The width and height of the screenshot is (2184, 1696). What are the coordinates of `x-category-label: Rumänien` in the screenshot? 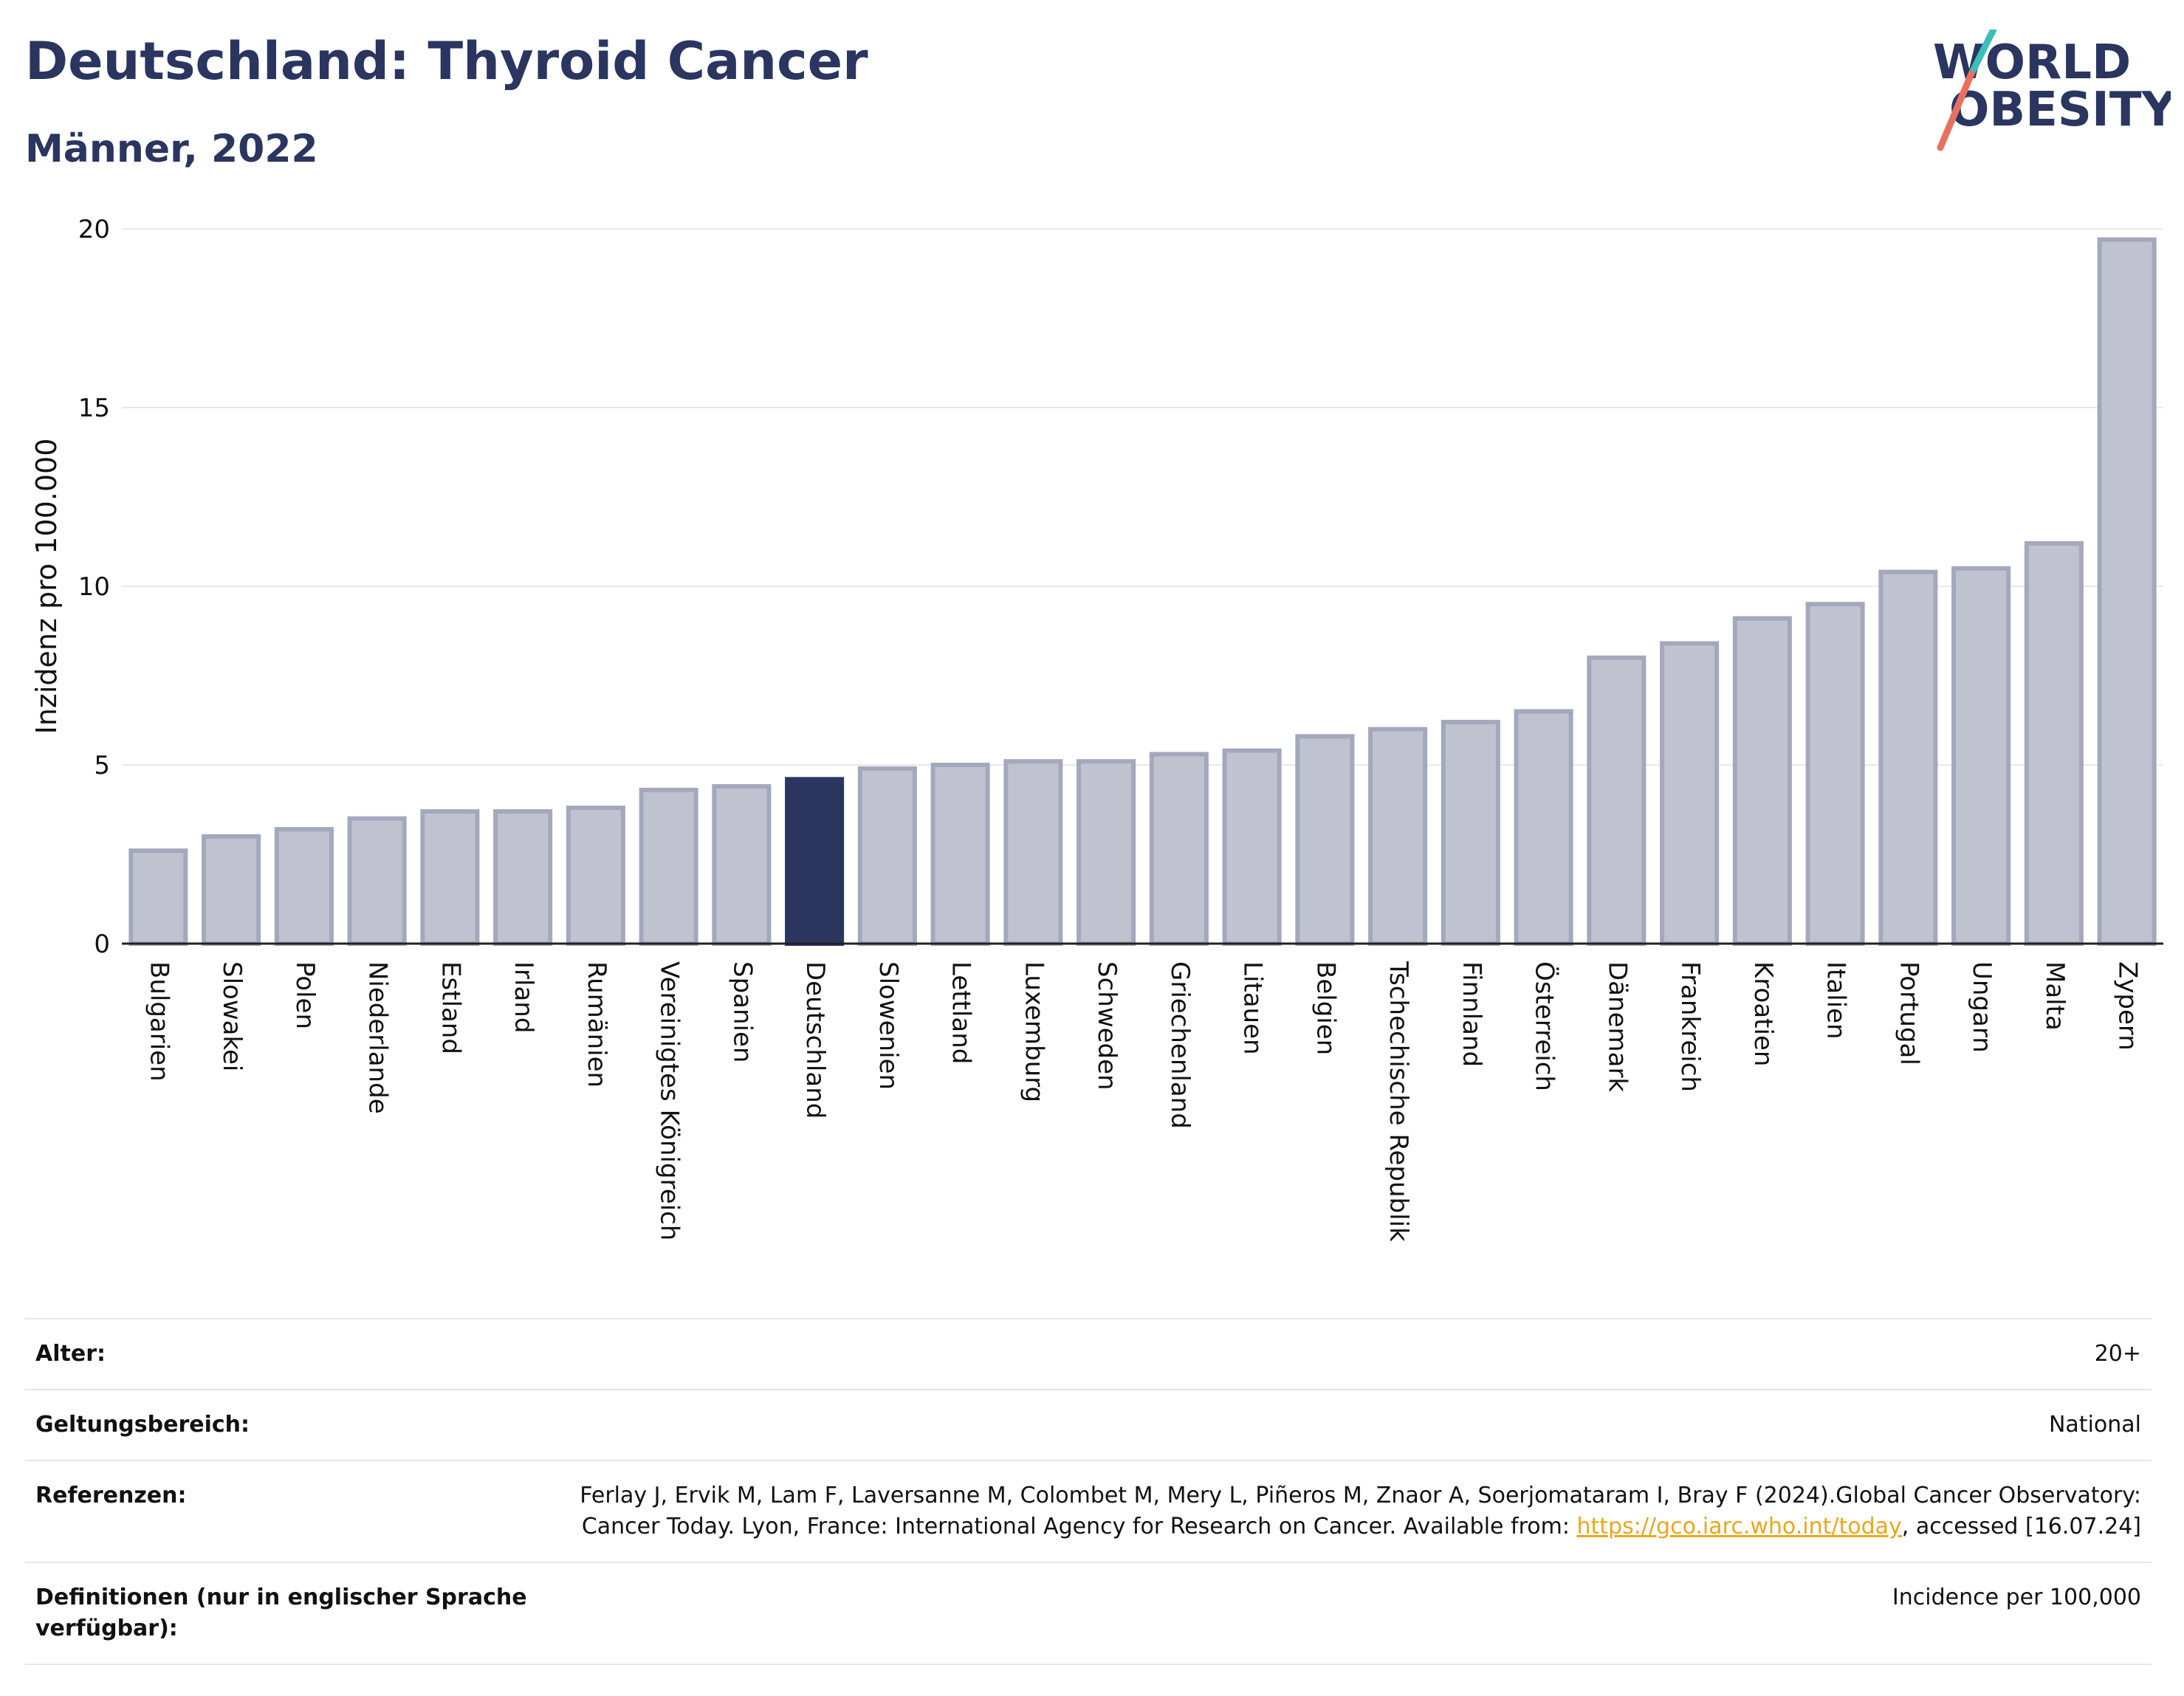 It's located at (596, 1024).